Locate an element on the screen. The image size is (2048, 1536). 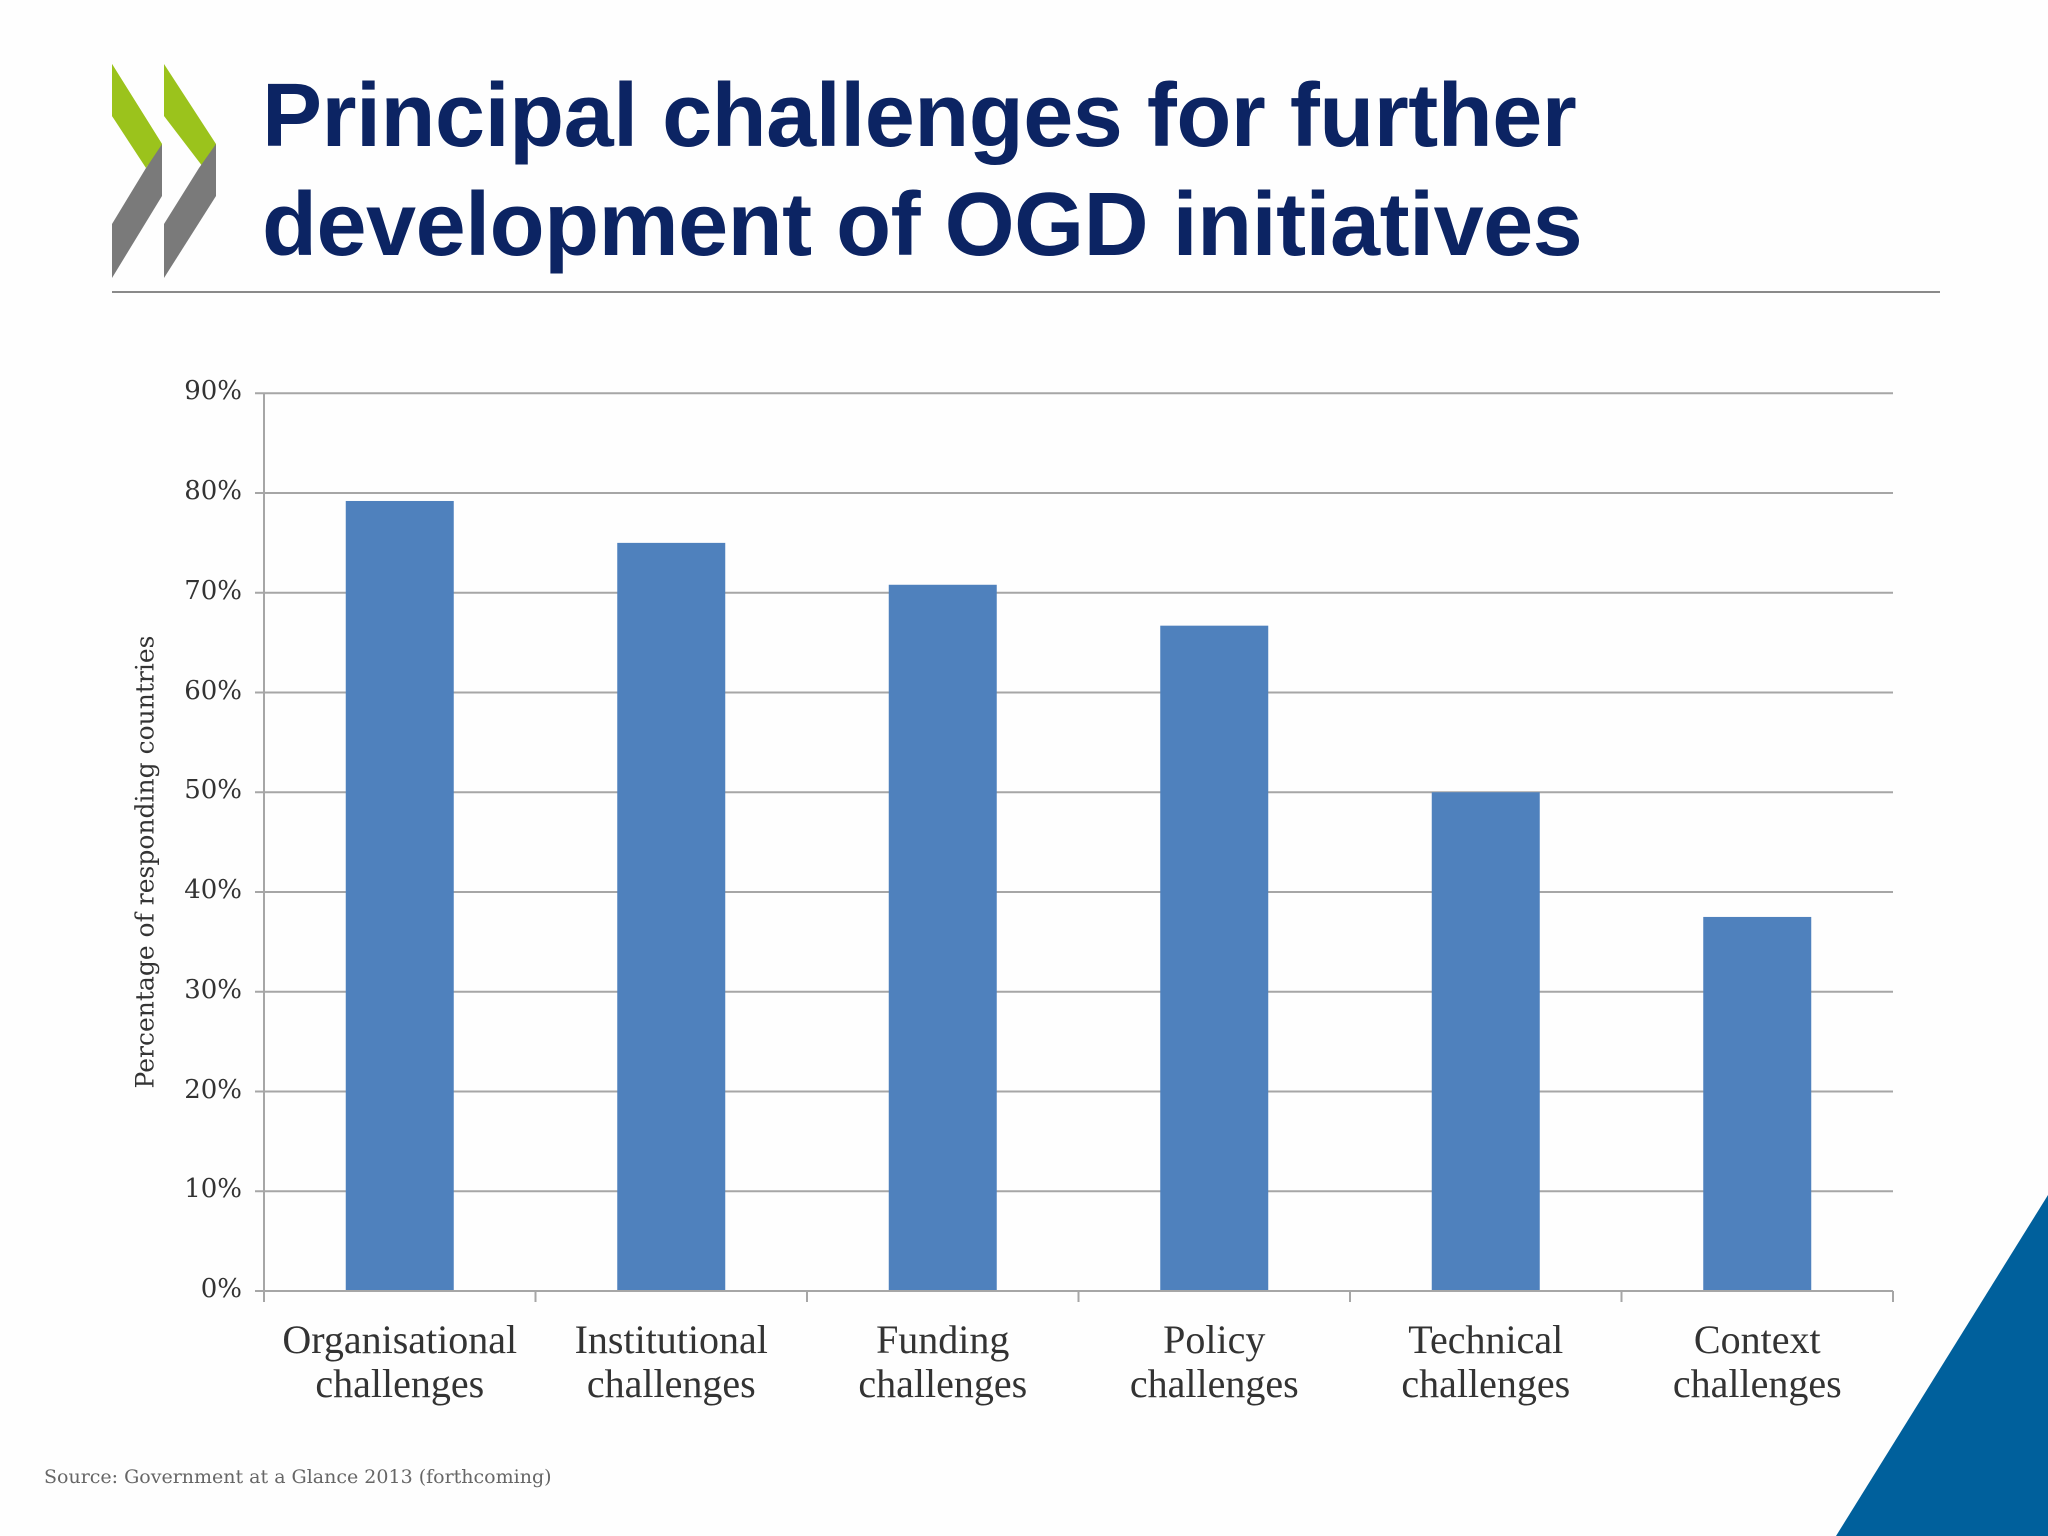
y-tick-label: 10% is located at coordinates (213, 1189).